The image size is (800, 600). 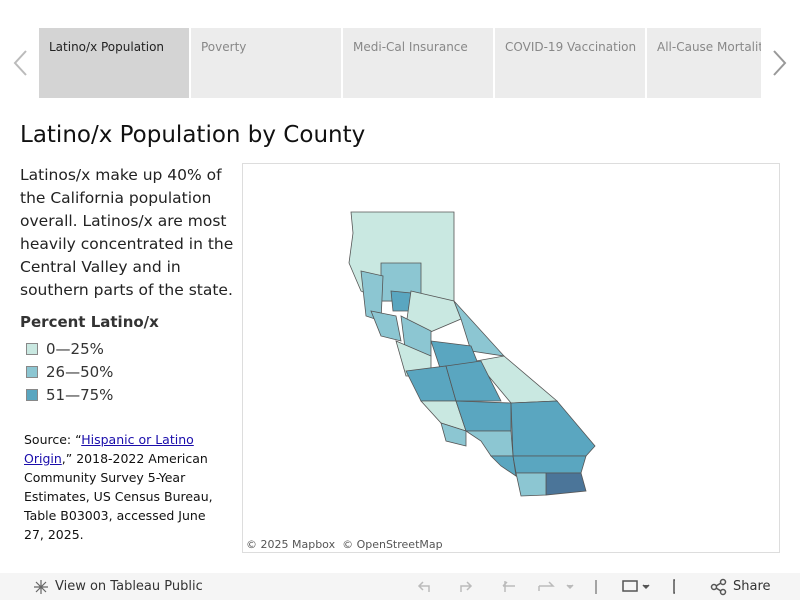 I want to click on next-arrow, so click(x=779, y=63).